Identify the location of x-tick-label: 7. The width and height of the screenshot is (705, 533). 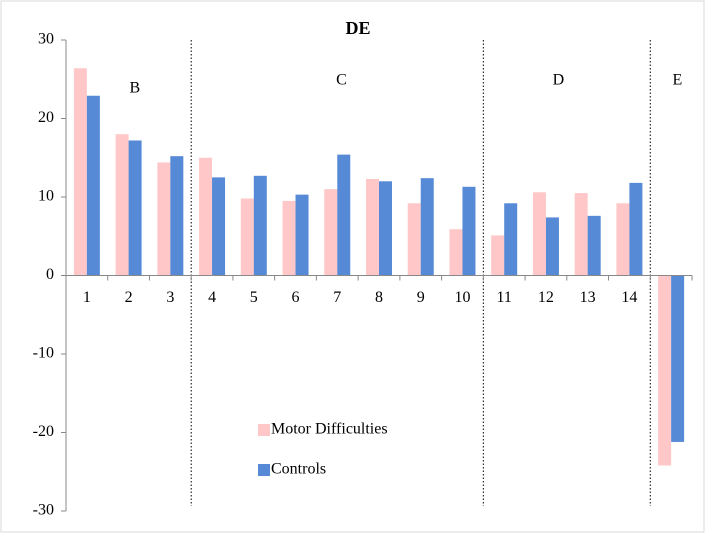
(337, 297).